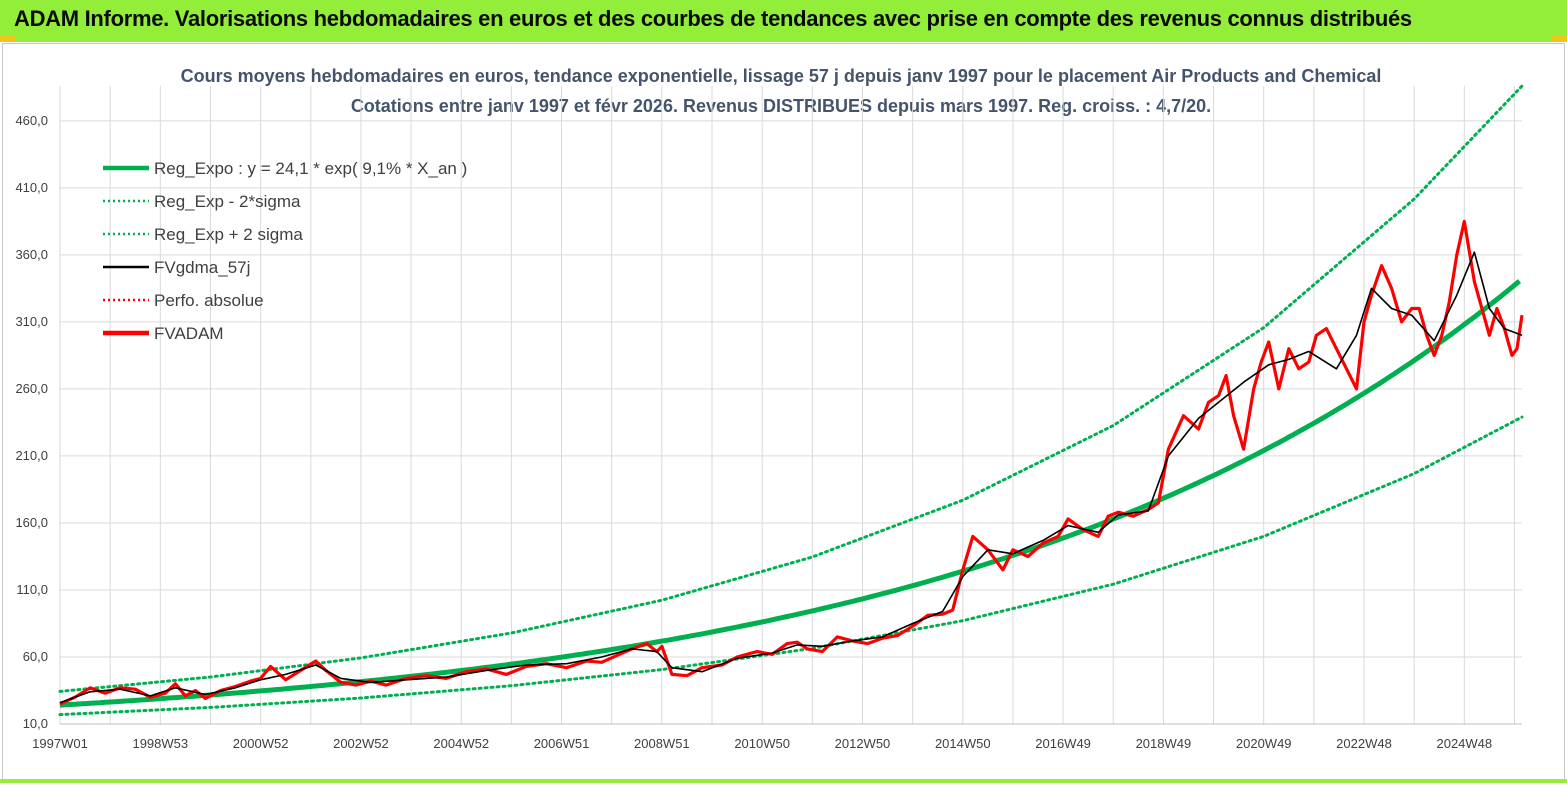 This screenshot has height=785, width=1567. What do you see at coordinates (1063, 743) in the screenshot?
I see `x-tick-label: 2016W49` at bounding box center [1063, 743].